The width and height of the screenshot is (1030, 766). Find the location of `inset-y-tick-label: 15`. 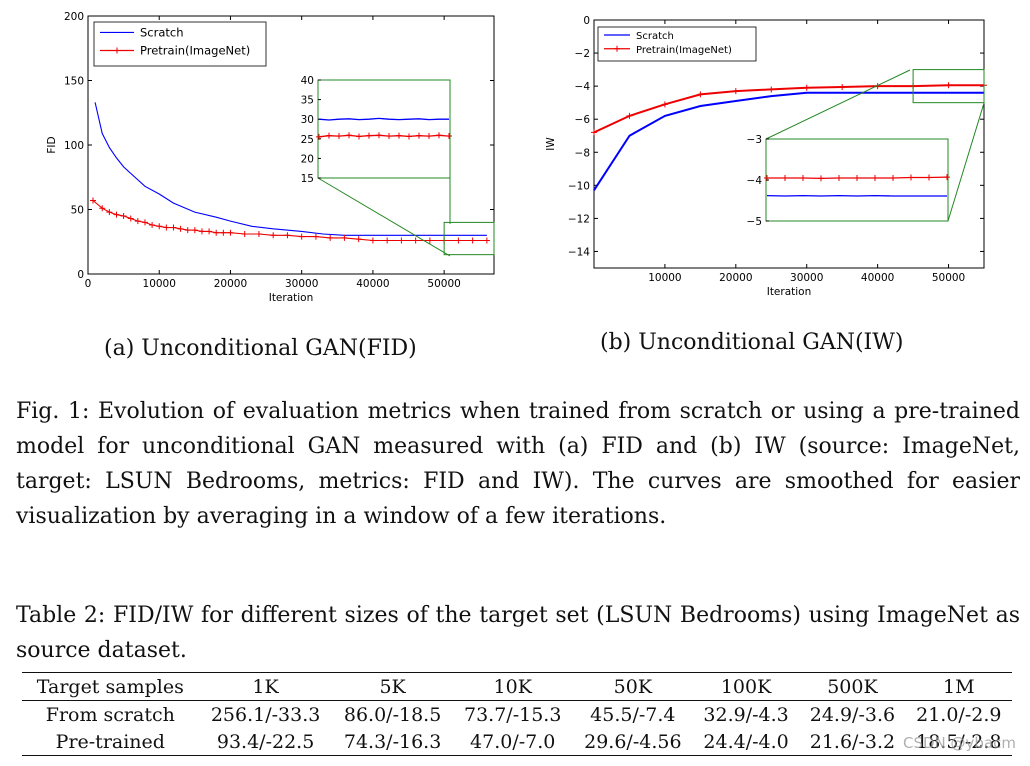

inset-y-tick-label: 15 is located at coordinates (307, 179).